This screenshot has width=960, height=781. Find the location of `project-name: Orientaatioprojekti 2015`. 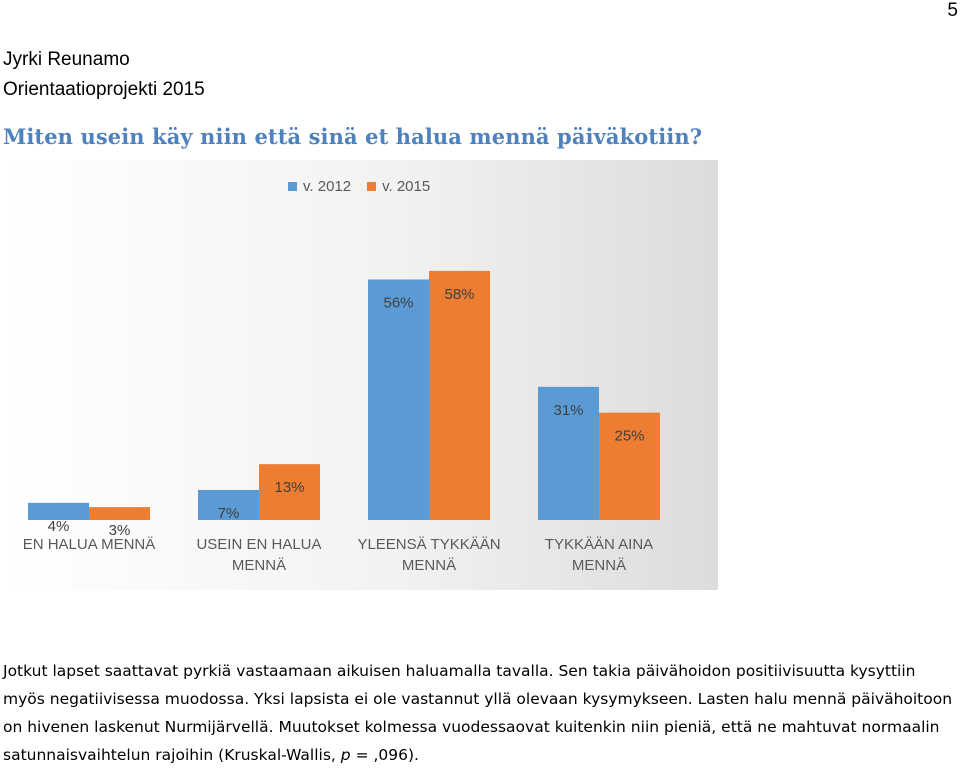

project-name: Orientaatioprojekti 2015 is located at coordinates (104, 89).